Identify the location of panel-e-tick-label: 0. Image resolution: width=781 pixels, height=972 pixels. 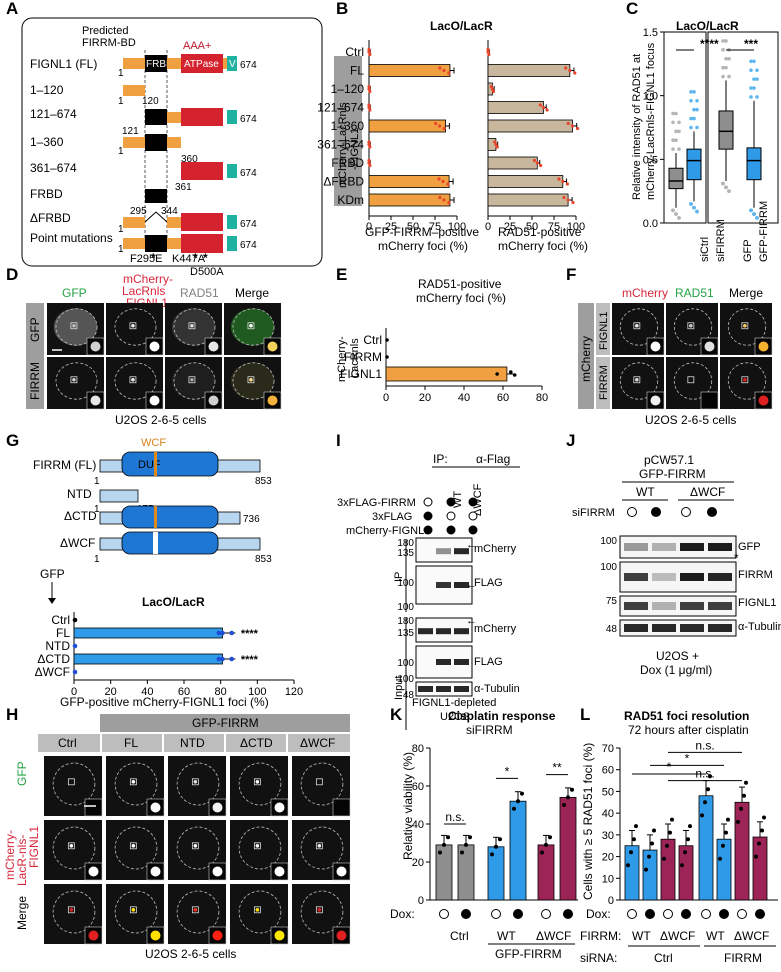
(386, 398).